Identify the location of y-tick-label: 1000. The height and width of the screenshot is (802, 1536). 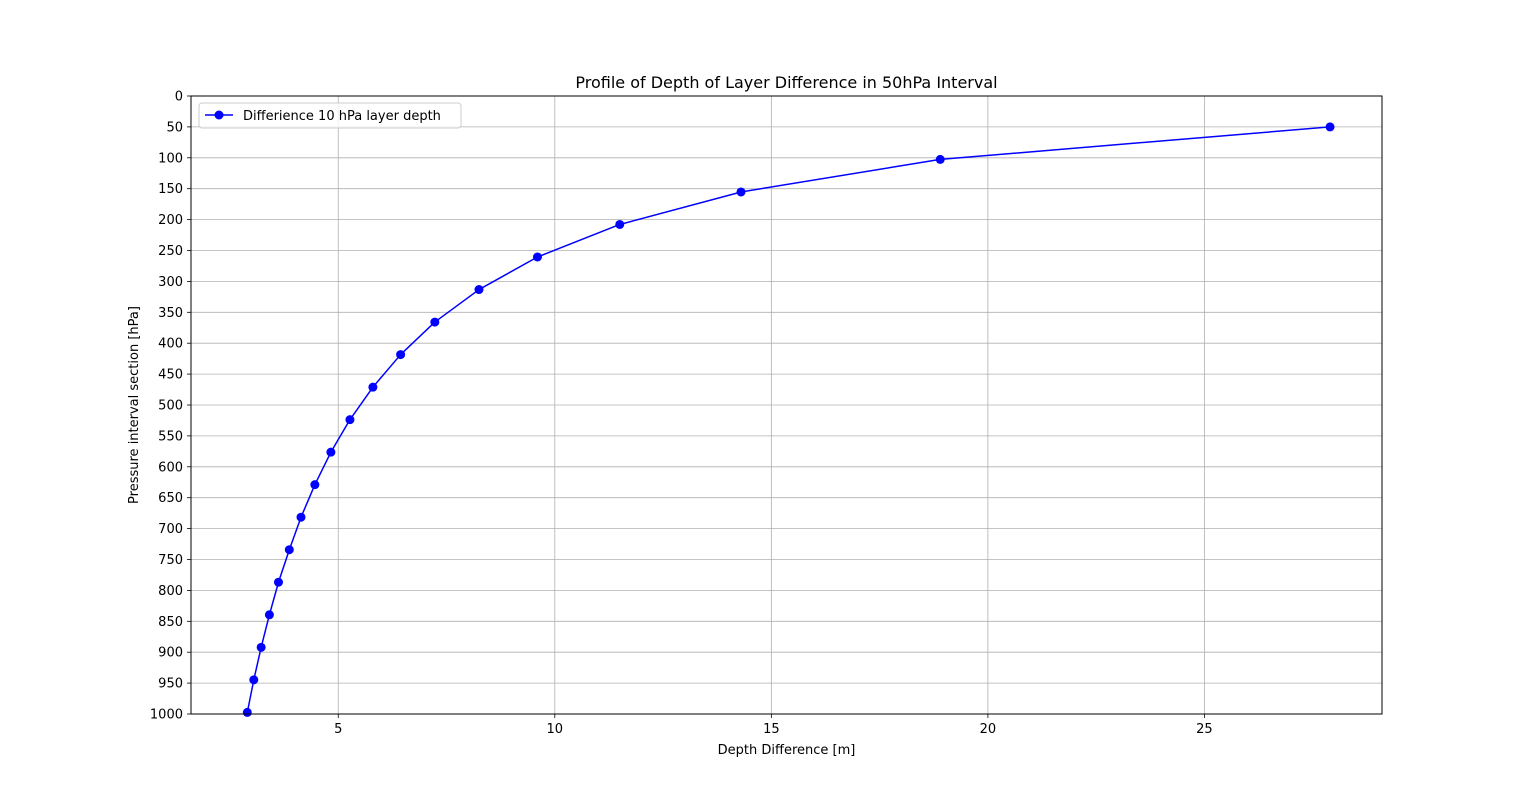
(166, 715).